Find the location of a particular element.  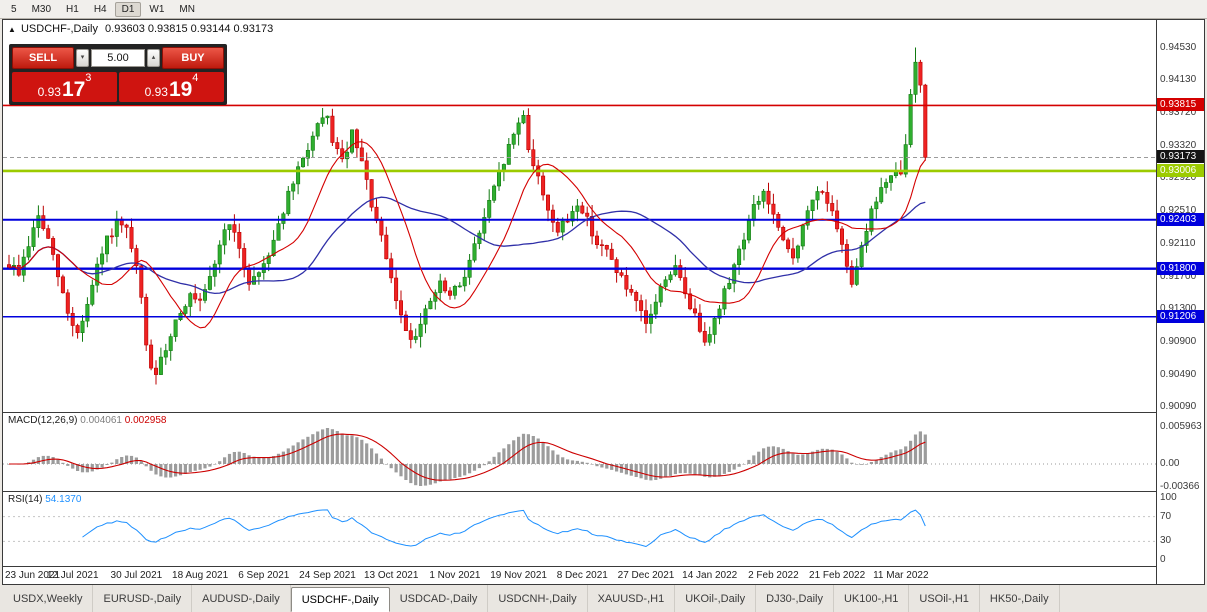

date-label: 14 Jan 2022 is located at coordinates (710, 575).